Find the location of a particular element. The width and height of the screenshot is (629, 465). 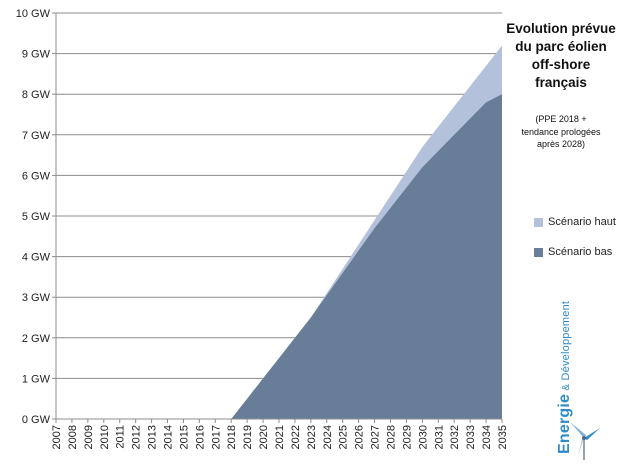

subtitle-line-3: après 2028) is located at coordinates (561, 144).